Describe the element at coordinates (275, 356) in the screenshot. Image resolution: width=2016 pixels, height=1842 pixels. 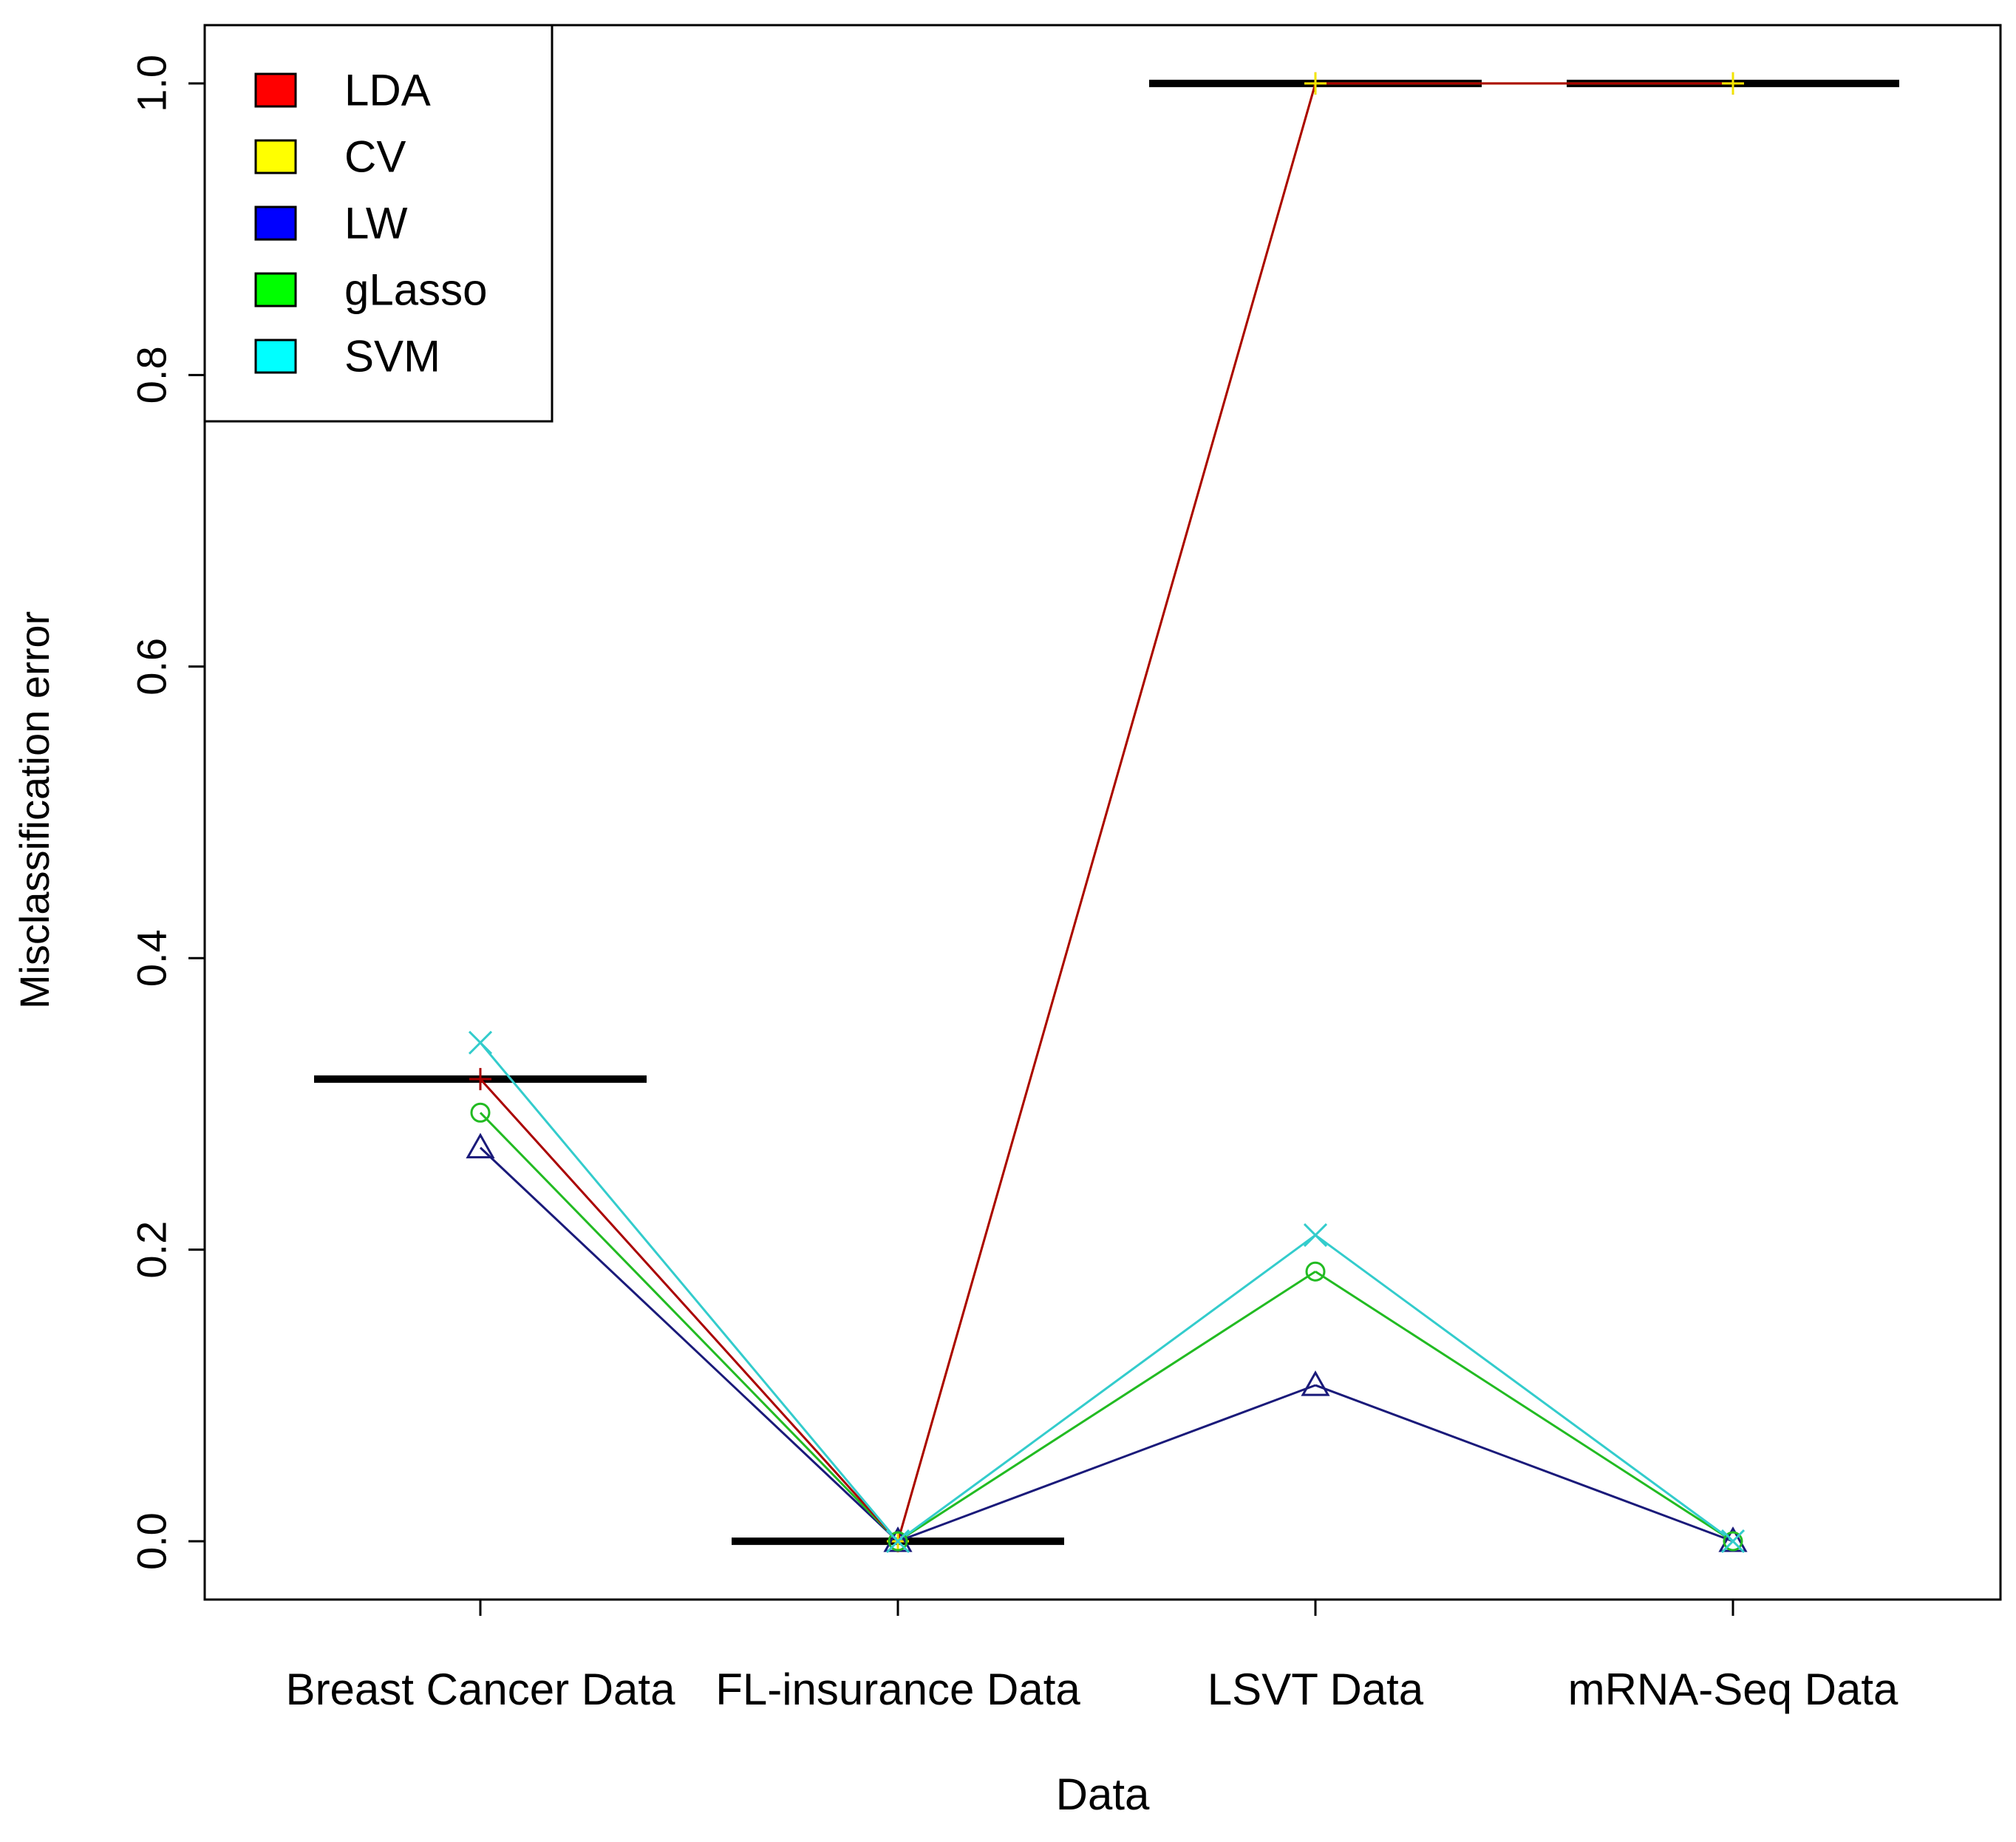
I see `legend-swatch-svm` at that location.